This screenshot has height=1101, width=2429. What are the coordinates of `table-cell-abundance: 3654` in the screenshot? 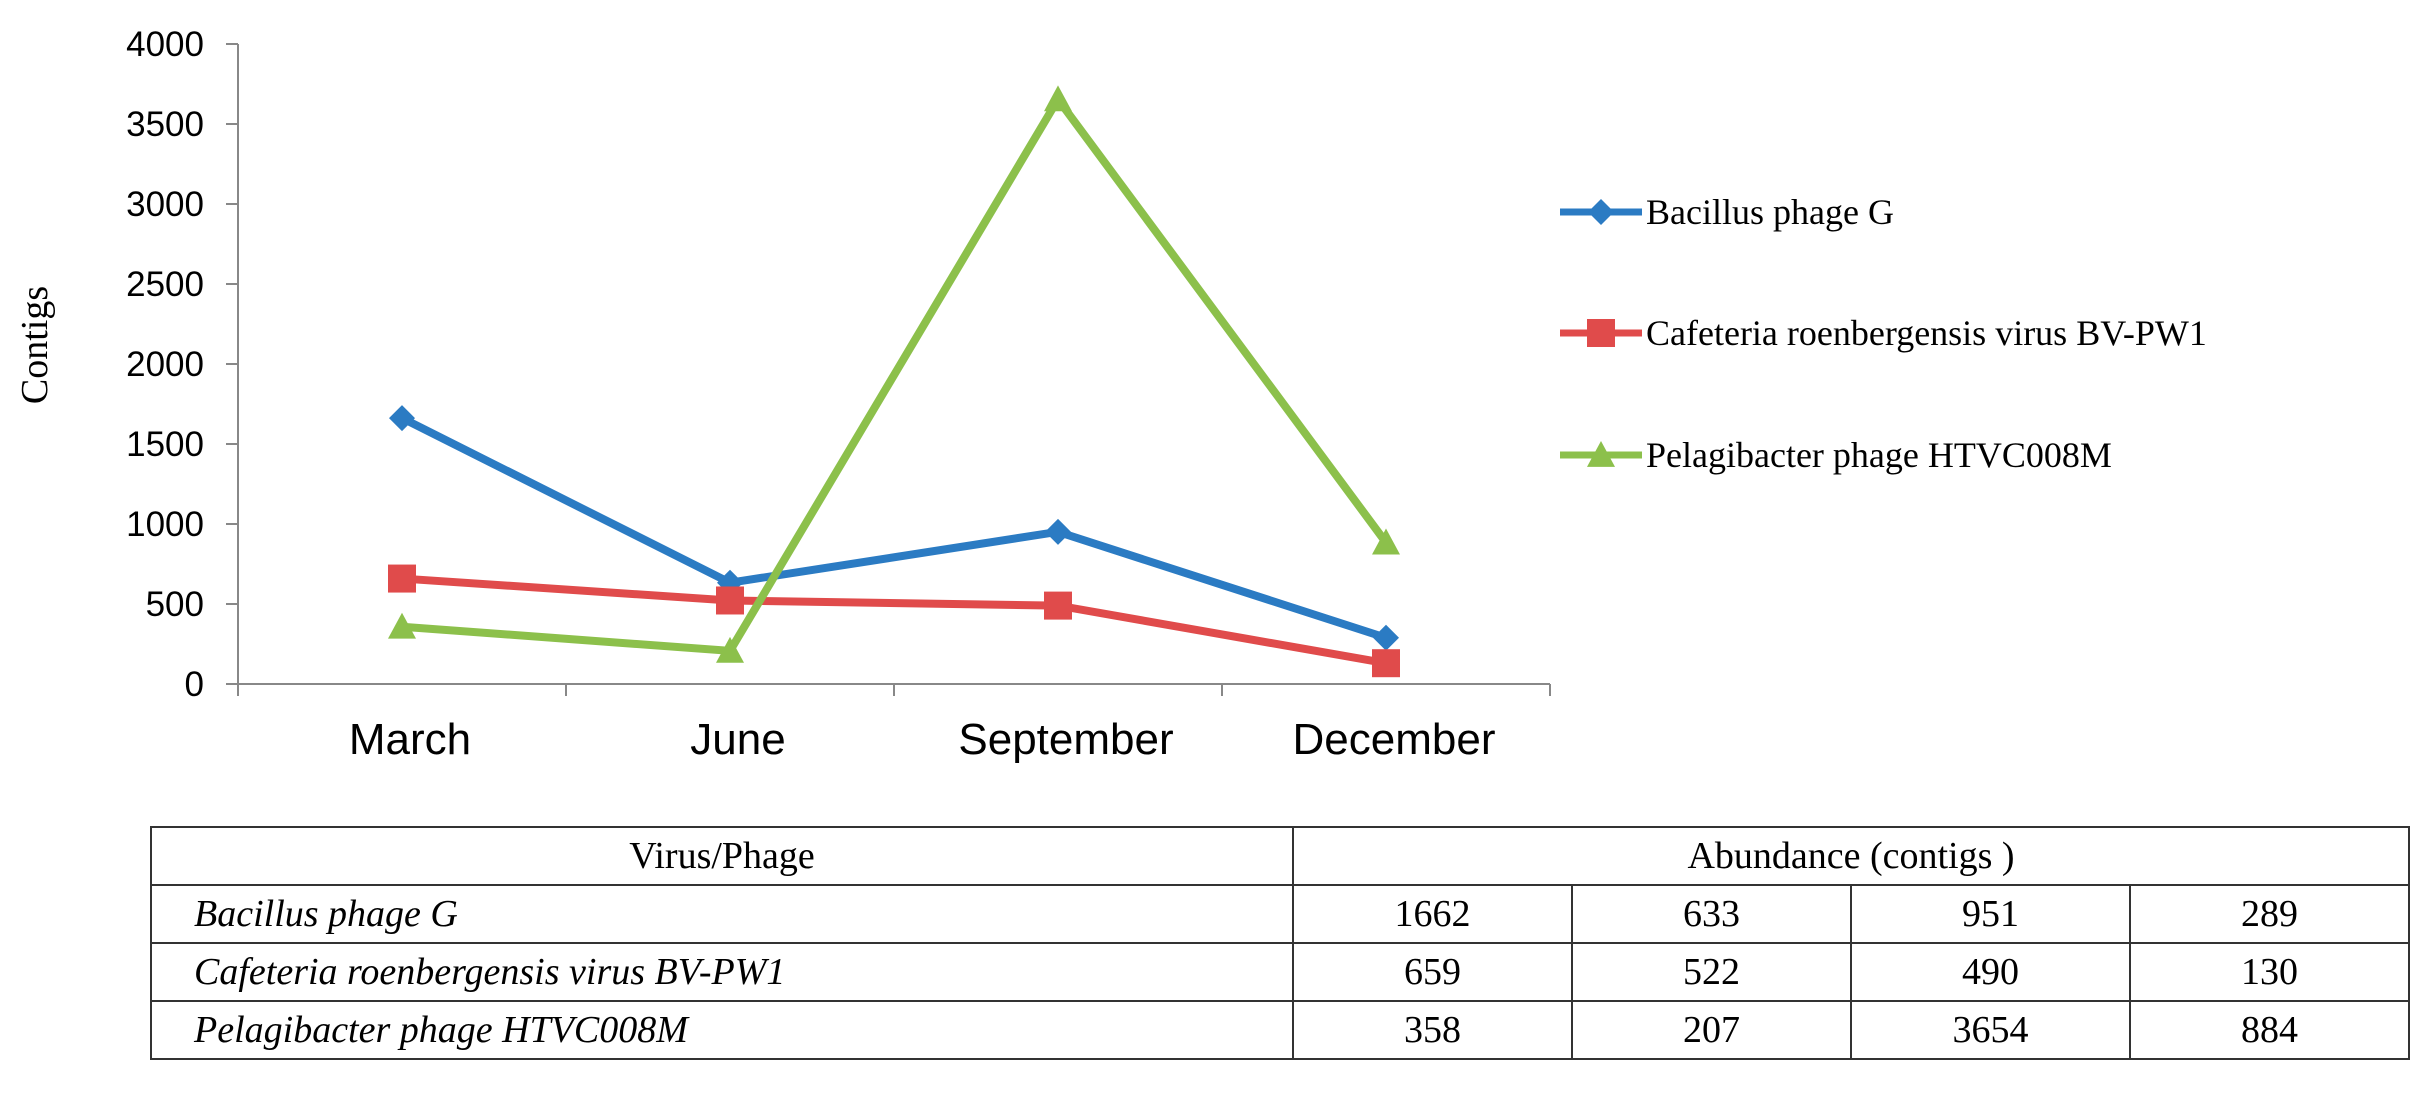 It's located at (1990, 1030).